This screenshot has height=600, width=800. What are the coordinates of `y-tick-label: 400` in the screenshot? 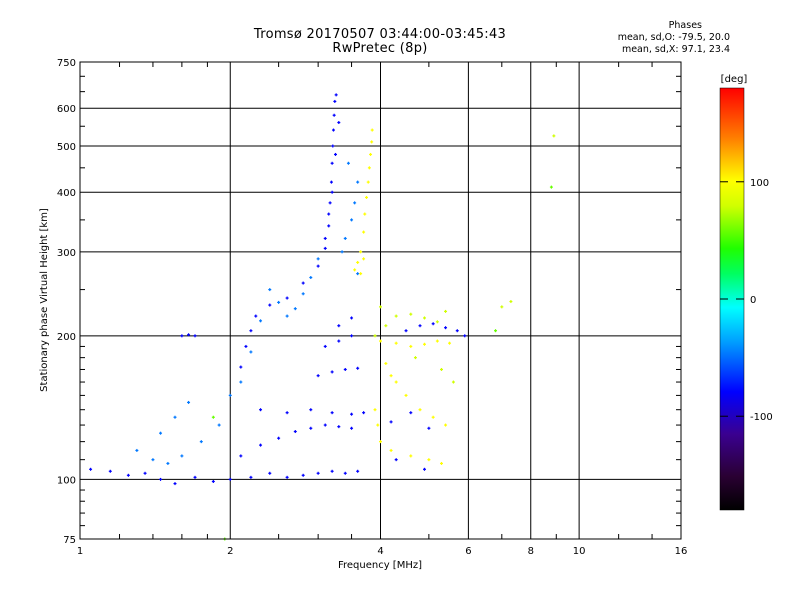 It's located at (66, 193).